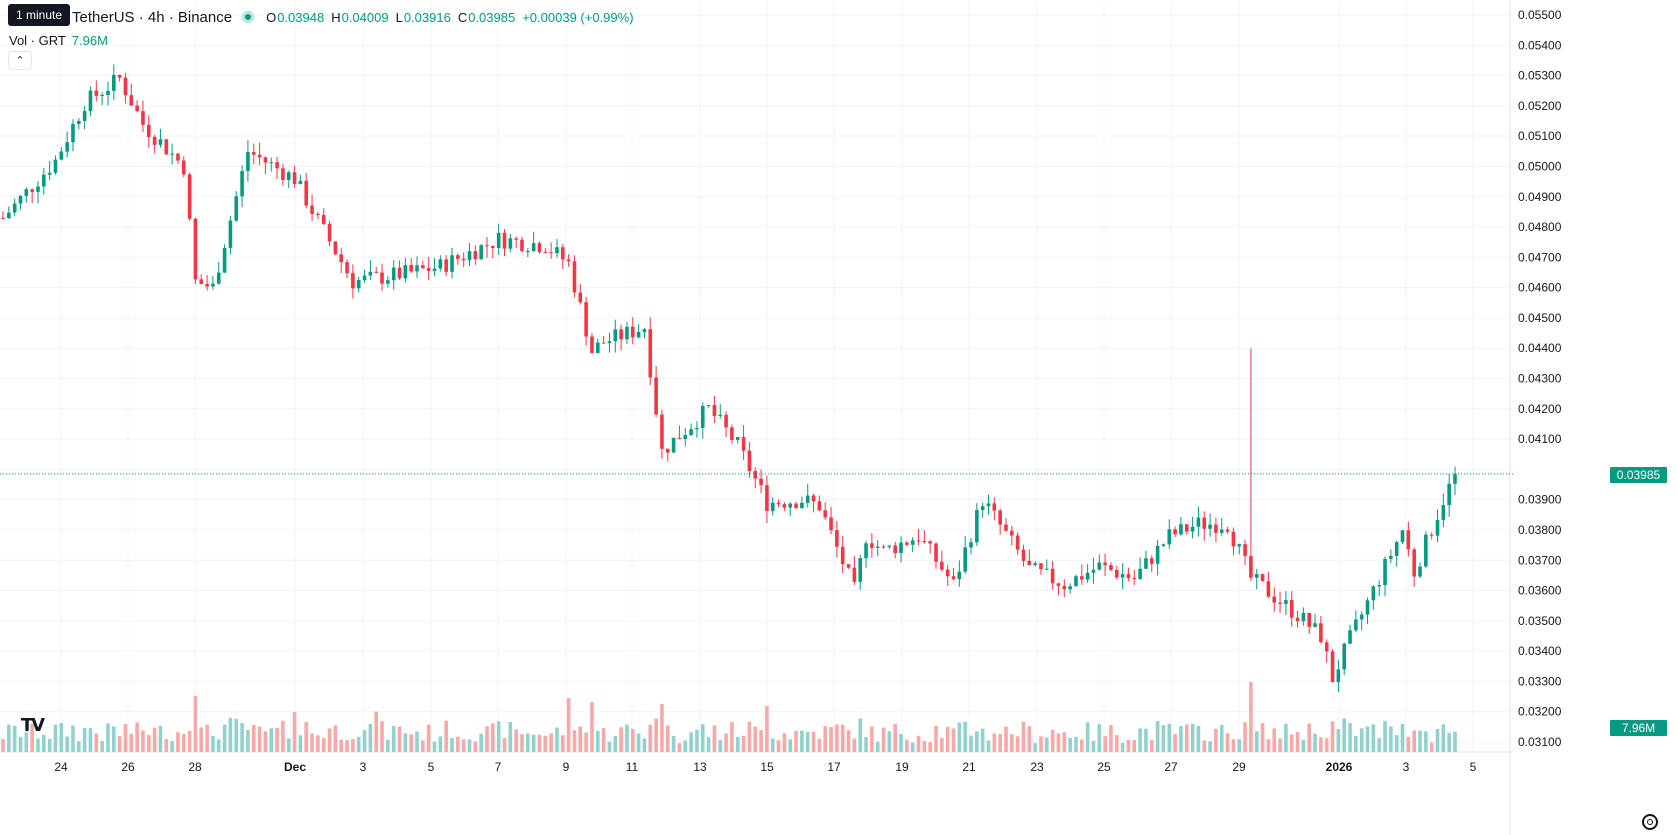 The width and height of the screenshot is (1678, 835). I want to click on volume-label: Vol · GRT, so click(37, 40).